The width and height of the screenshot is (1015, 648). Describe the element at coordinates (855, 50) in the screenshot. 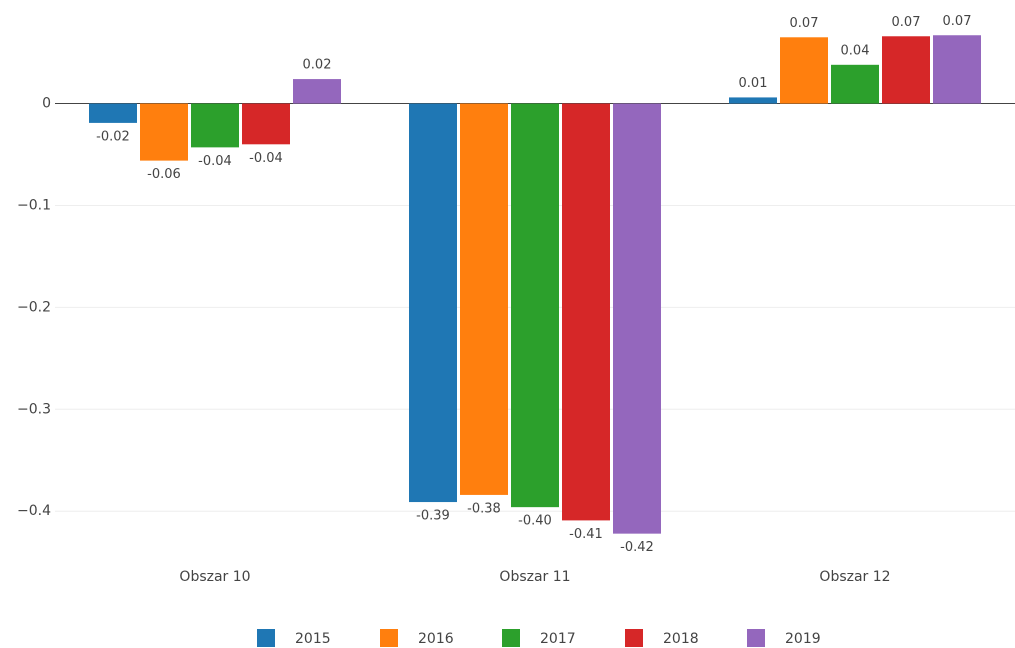

I see `data-label: 0.04` at that location.